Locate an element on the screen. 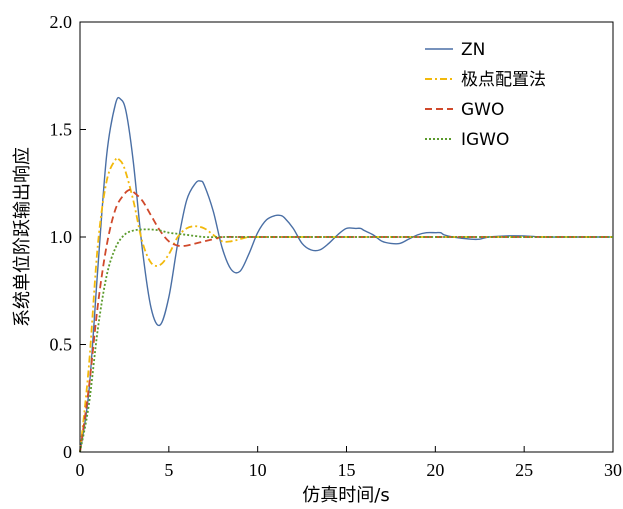  x-tick-label: 0 is located at coordinates (80, 470).